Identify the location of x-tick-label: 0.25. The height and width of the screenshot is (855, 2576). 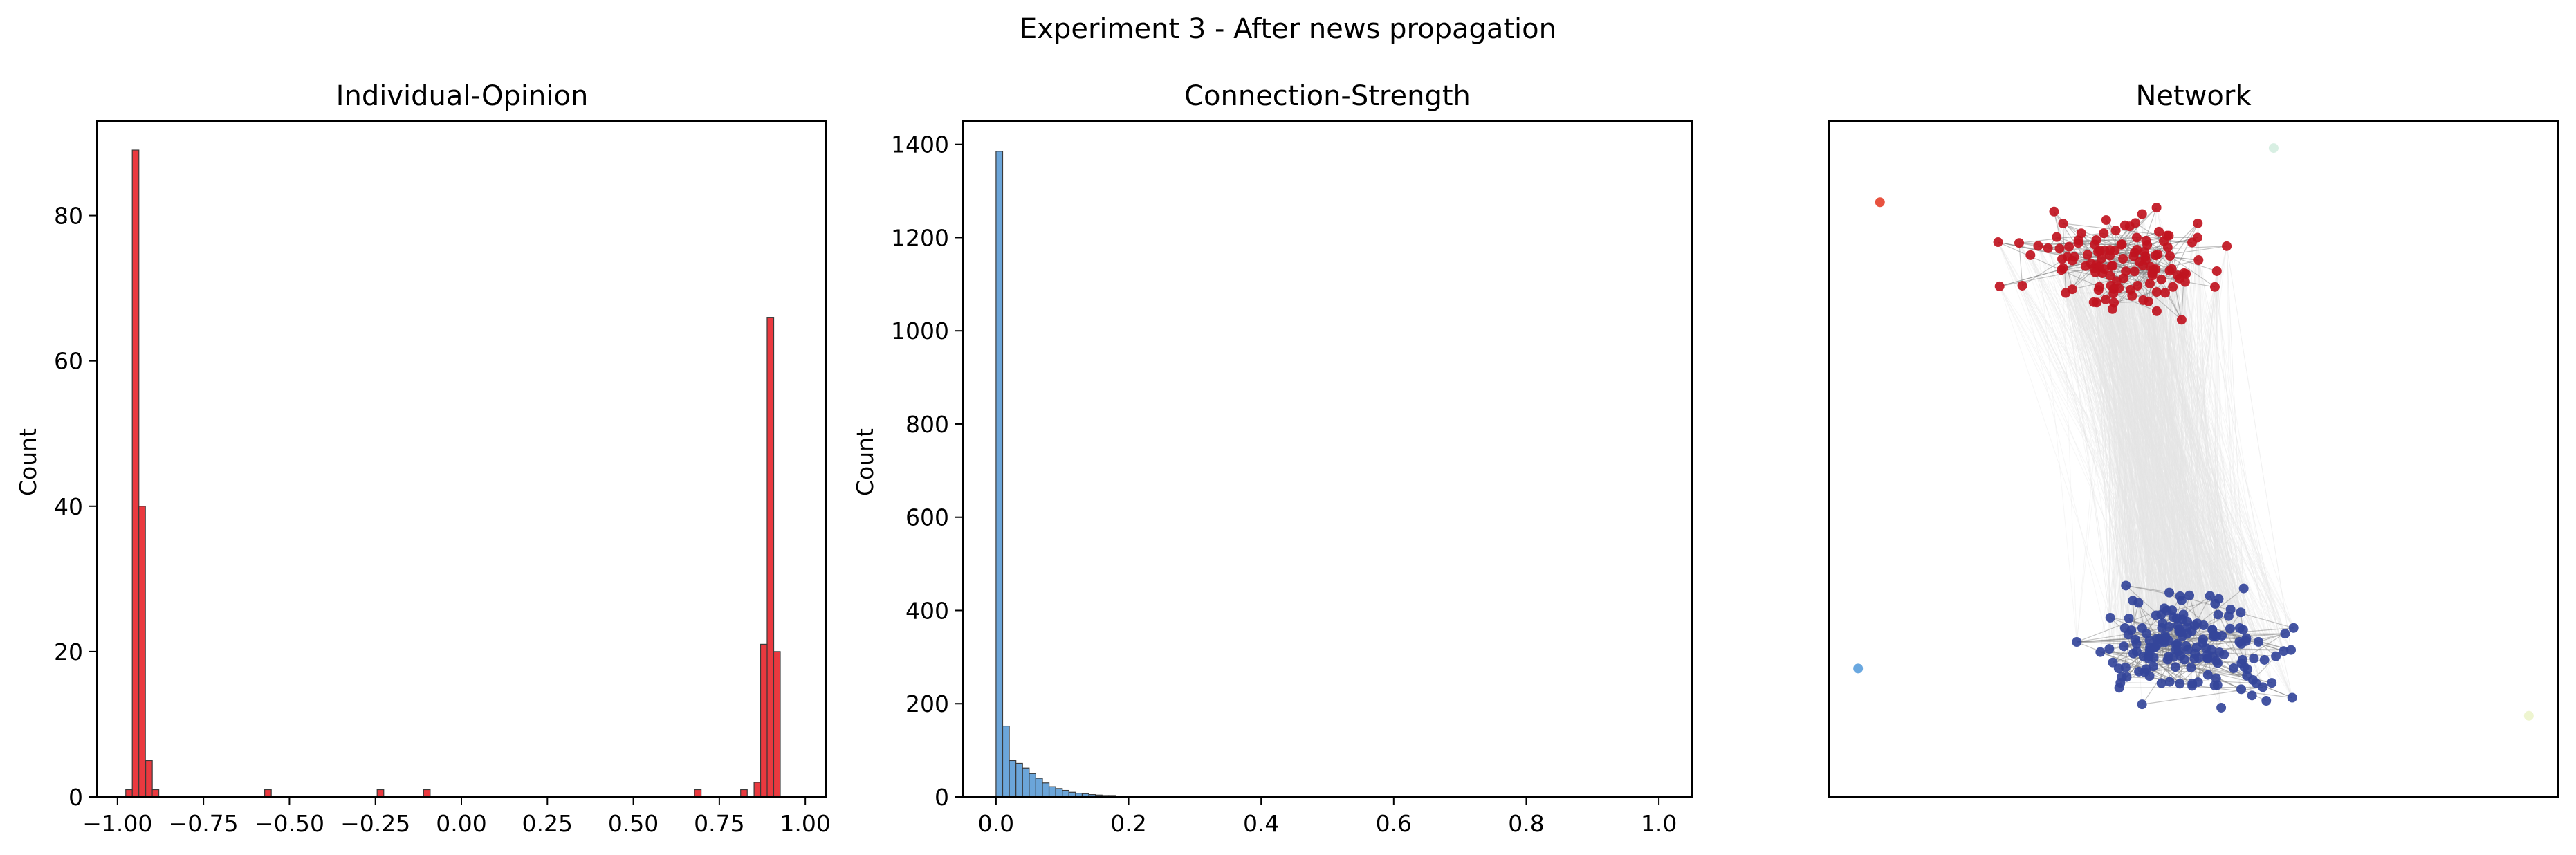
(547, 824).